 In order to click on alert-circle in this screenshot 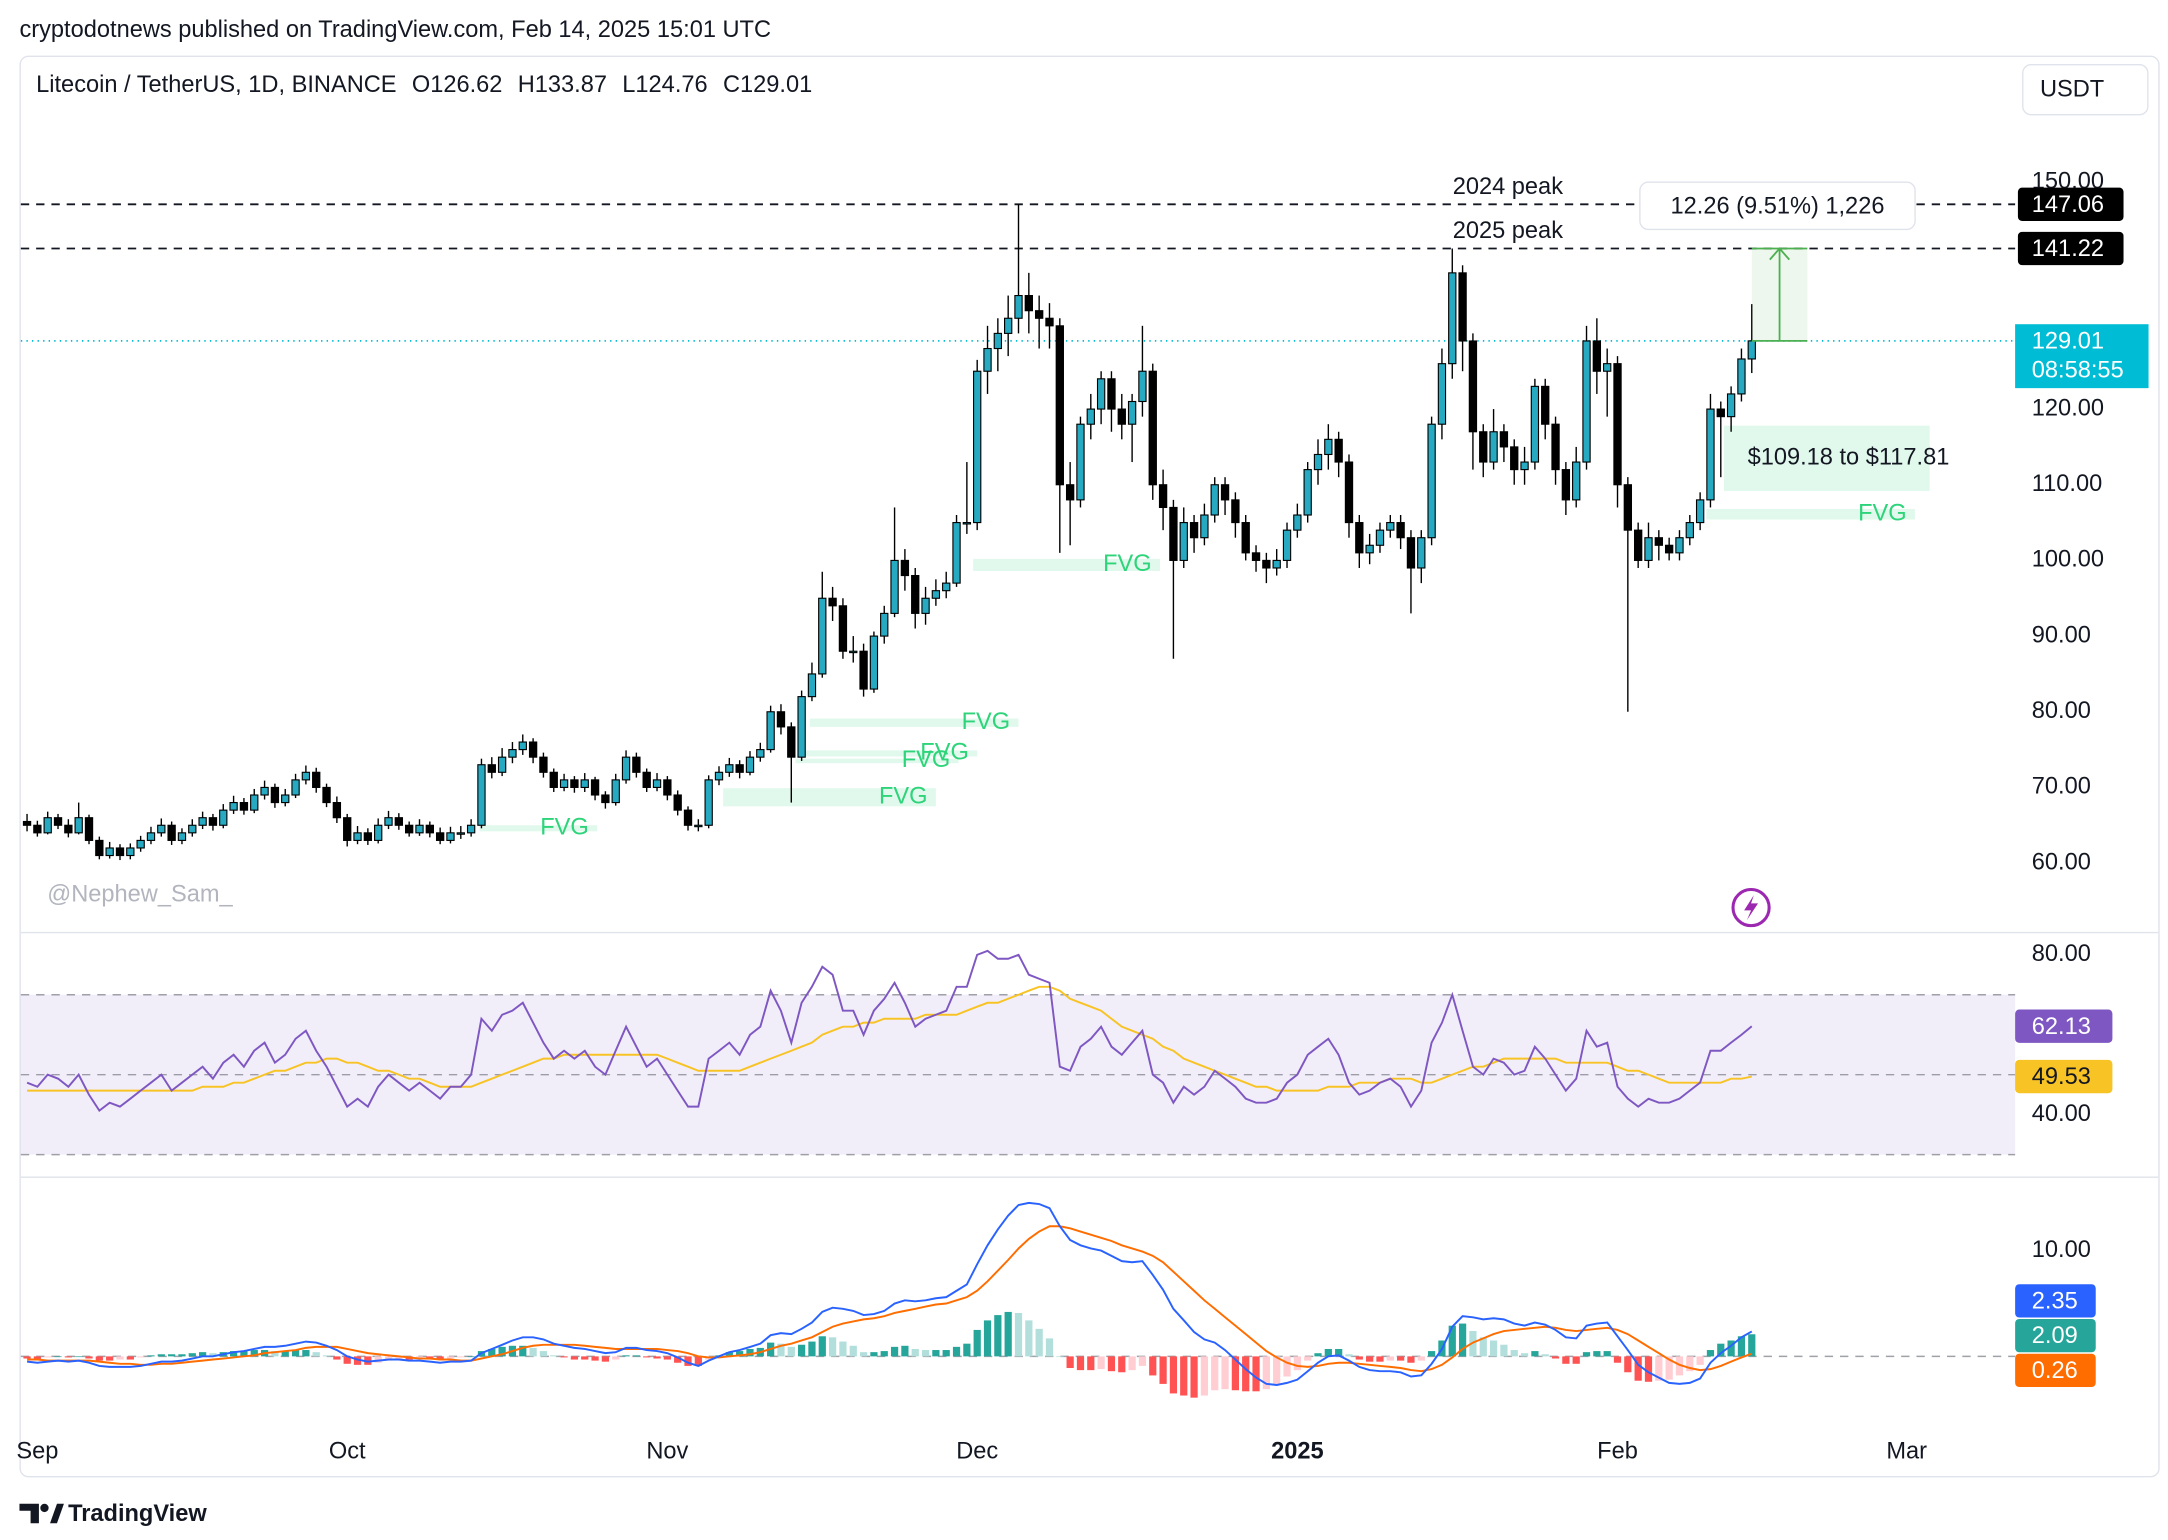, I will do `click(1751, 907)`.